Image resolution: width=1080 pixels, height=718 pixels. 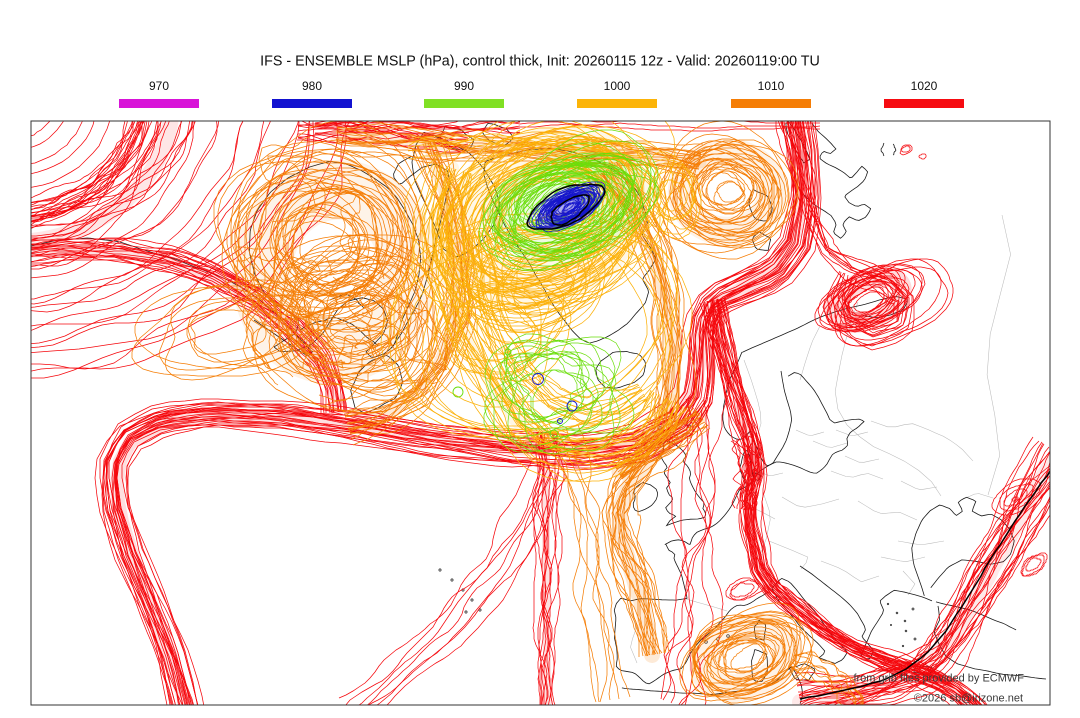 What do you see at coordinates (968, 699) in the screenshot?
I see `svg-text: ©2026 sb@irizone.net` at bounding box center [968, 699].